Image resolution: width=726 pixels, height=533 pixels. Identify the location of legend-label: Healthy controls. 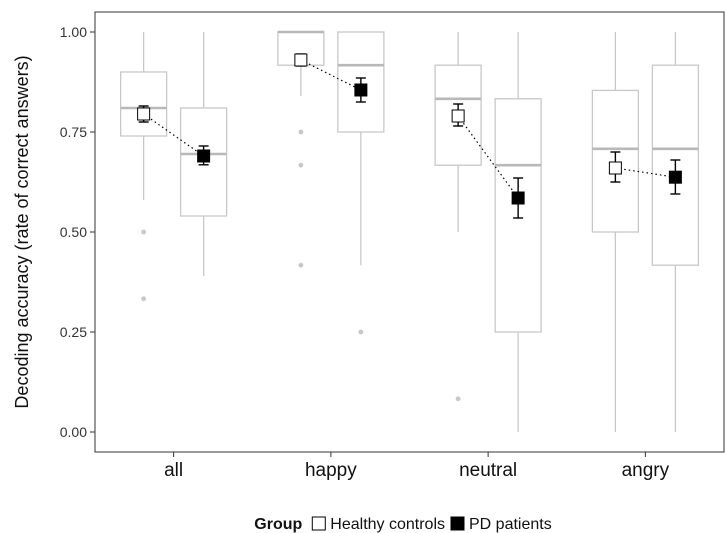
(387, 524).